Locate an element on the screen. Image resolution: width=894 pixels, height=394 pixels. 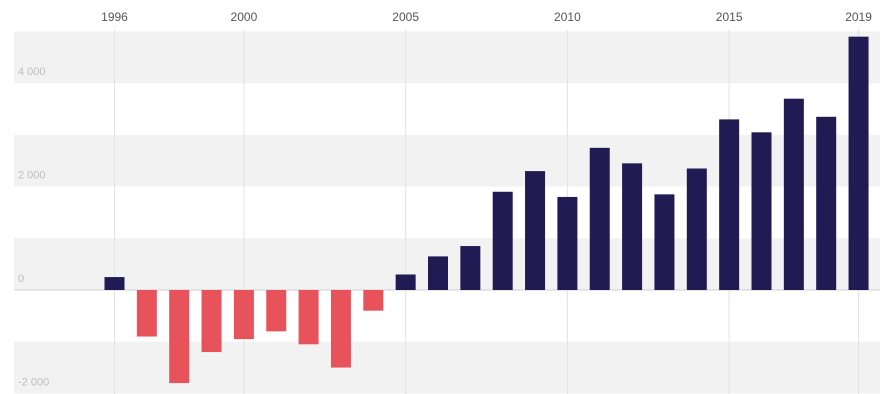
x-tick-label: 2010 is located at coordinates (567, 17).